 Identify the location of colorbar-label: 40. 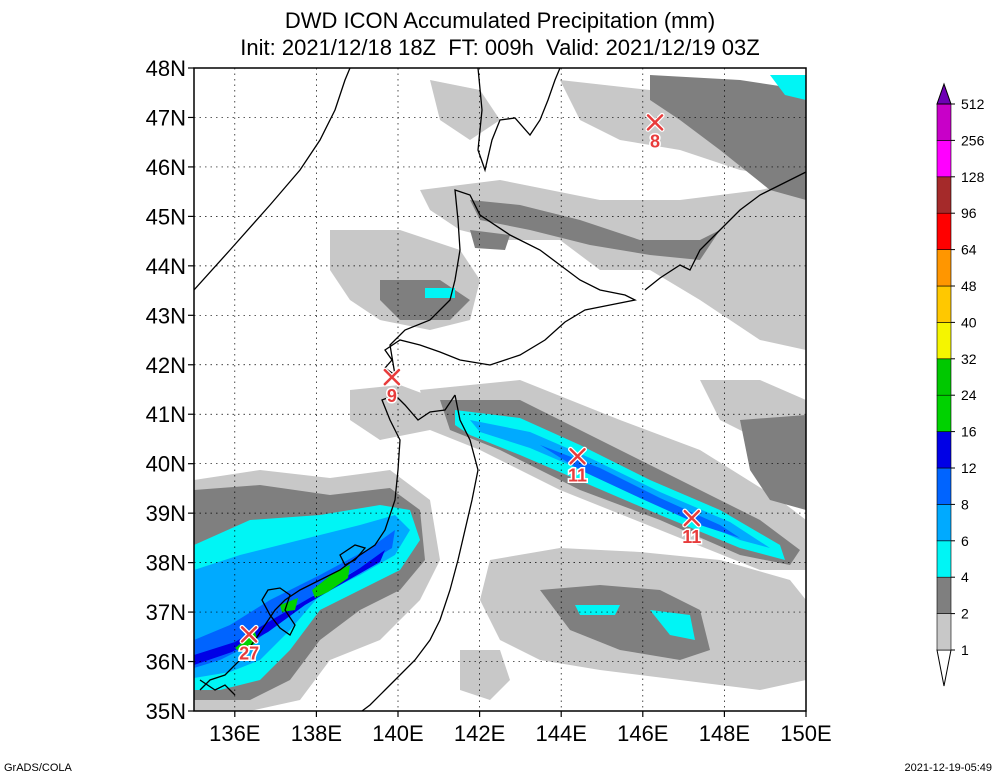
(969, 322).